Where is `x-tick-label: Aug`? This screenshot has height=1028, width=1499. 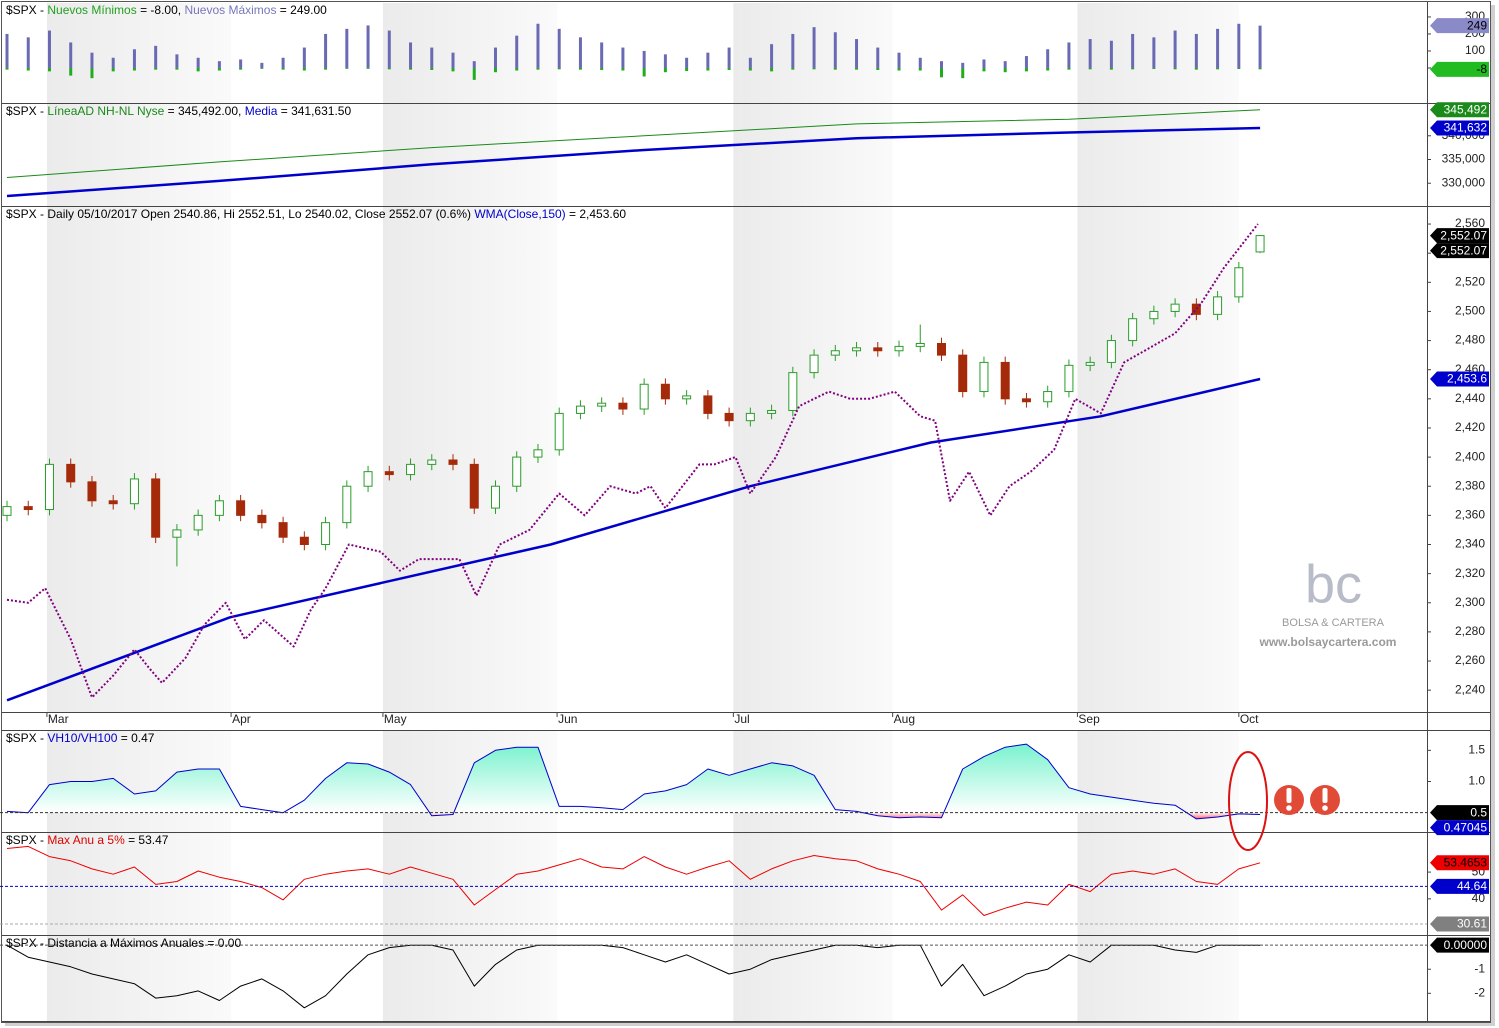
x-tick-label: Aug is located at coordinates (904, 719).